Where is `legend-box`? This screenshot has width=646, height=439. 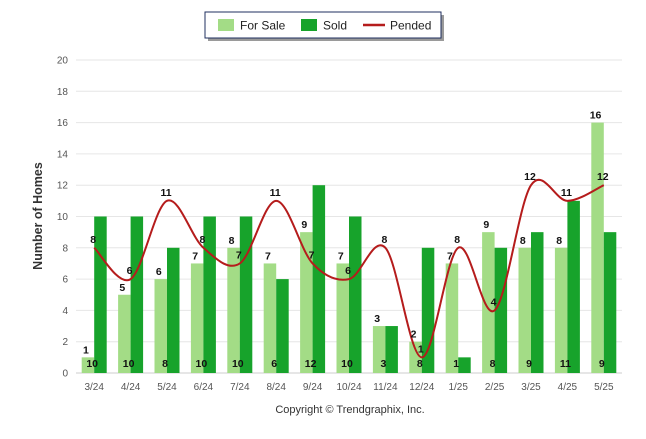
legend-box is located at coordinates (323, 25).